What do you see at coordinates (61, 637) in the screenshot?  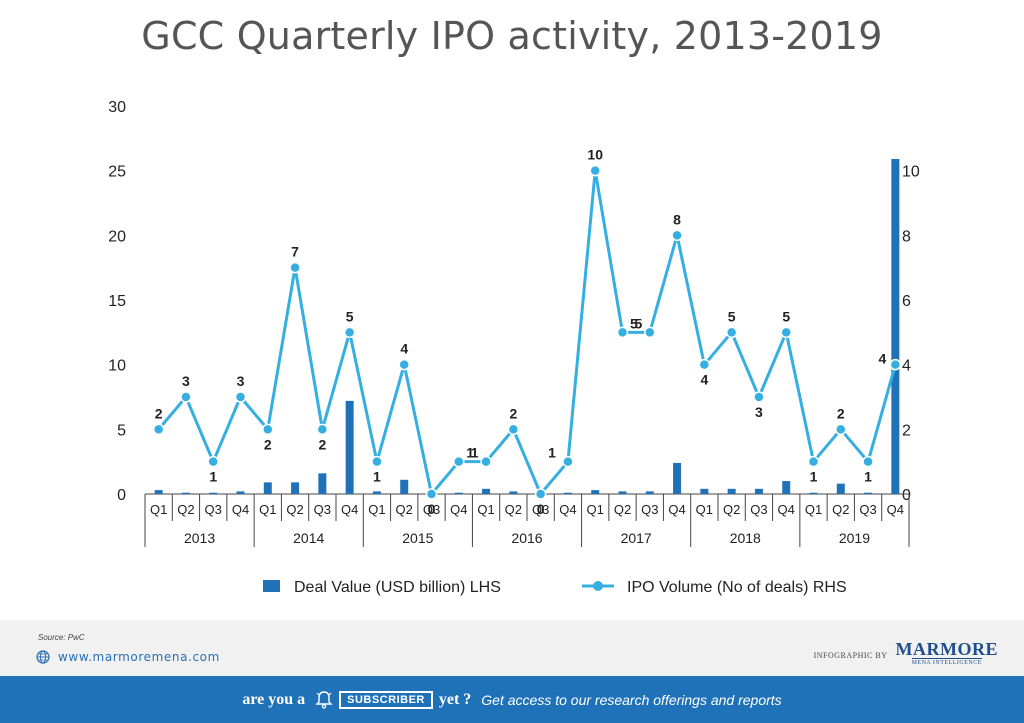 I see `source-note: Source: PwC` at bounding box center [61, 637].